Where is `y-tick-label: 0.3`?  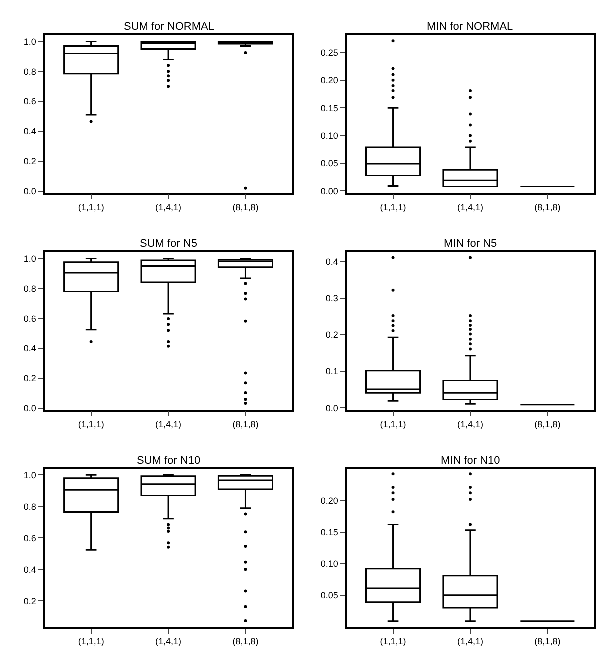 y-tick-label: 0.3 is located at coordinates (332, 299).